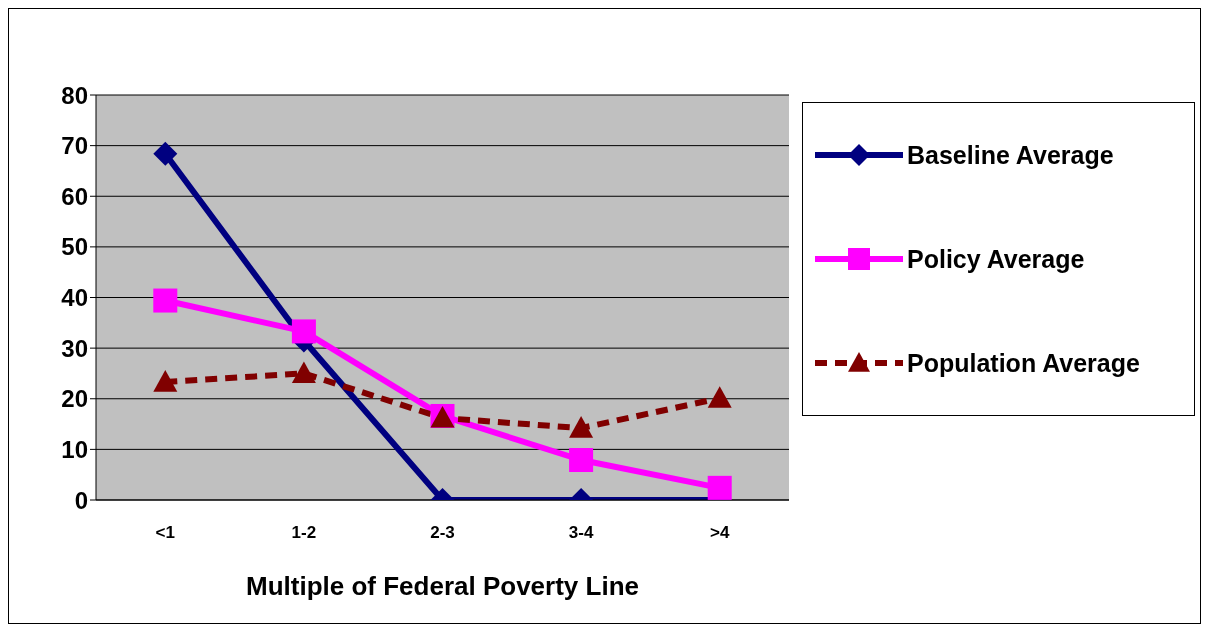  What do you see at coordinates (74, 196) in the screenshot?
I see `y-tick-label: 60` at bounding box center [74, 196].